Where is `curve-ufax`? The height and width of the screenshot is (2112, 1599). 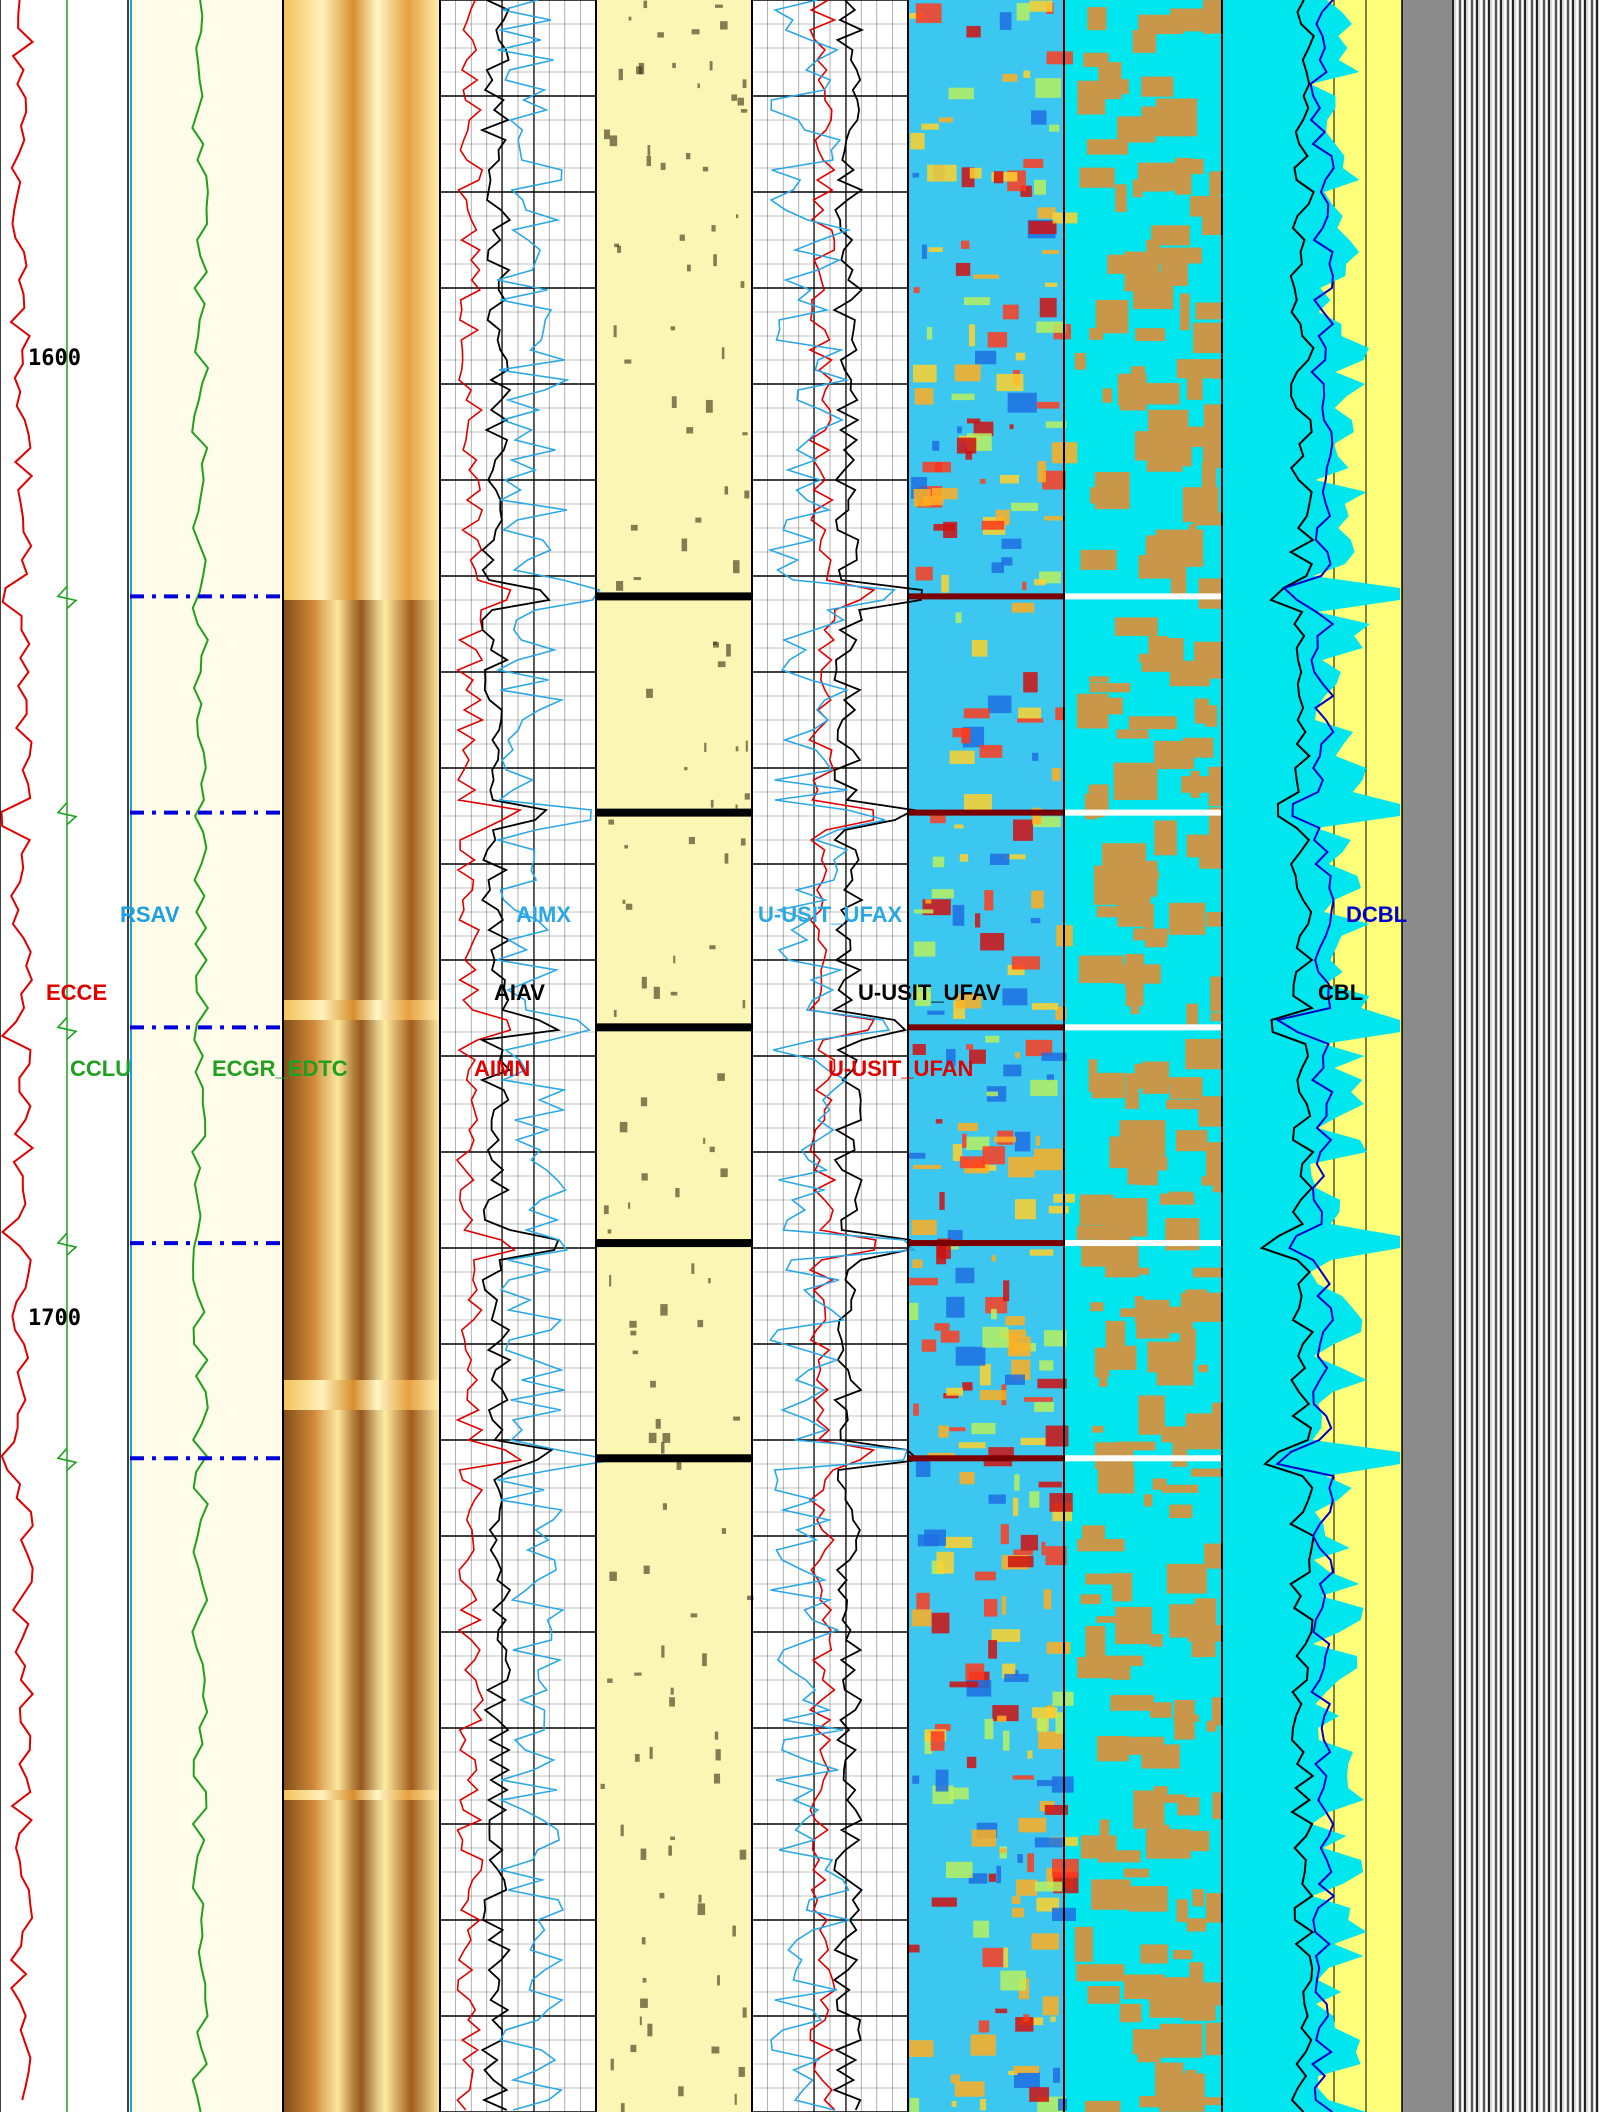
curve-ufax is located at coordinates (841, 1055).